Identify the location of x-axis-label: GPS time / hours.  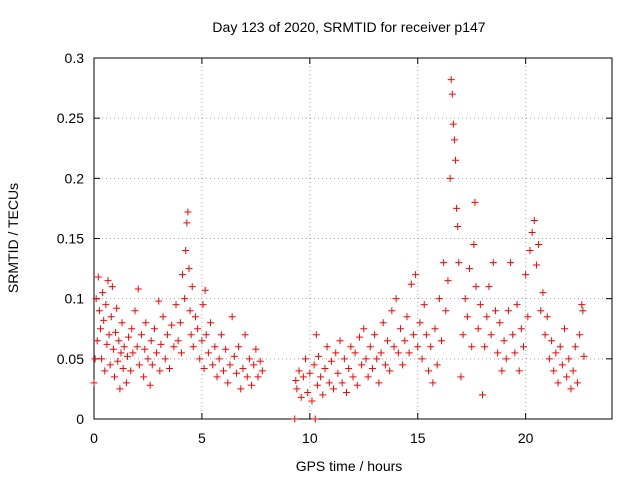
(349, 466).